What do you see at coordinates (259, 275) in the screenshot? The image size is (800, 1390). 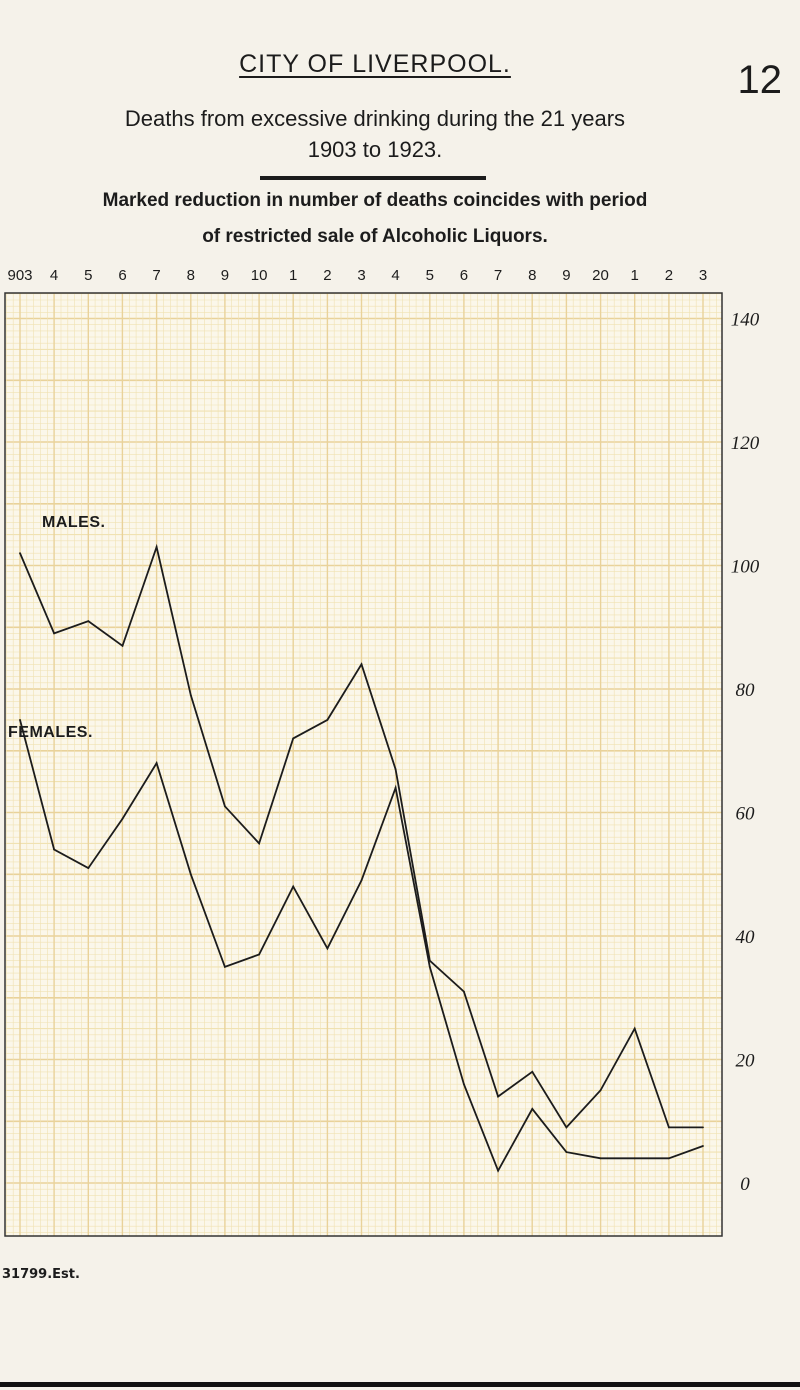 I see `x-tick-label-1910: 10` at bounding box center [259, 275].